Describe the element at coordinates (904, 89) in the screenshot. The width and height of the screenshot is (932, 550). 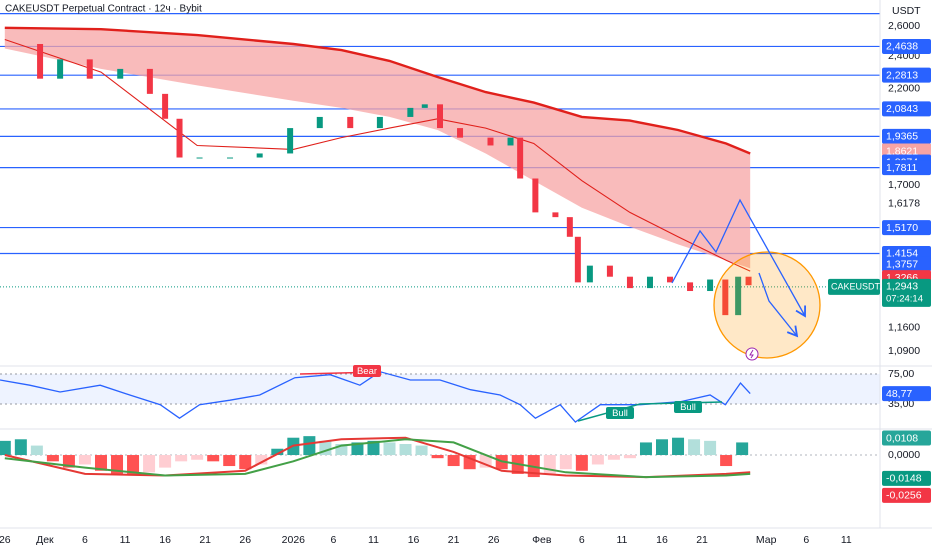
I see `y-tick-label: 2,2000` at that location.